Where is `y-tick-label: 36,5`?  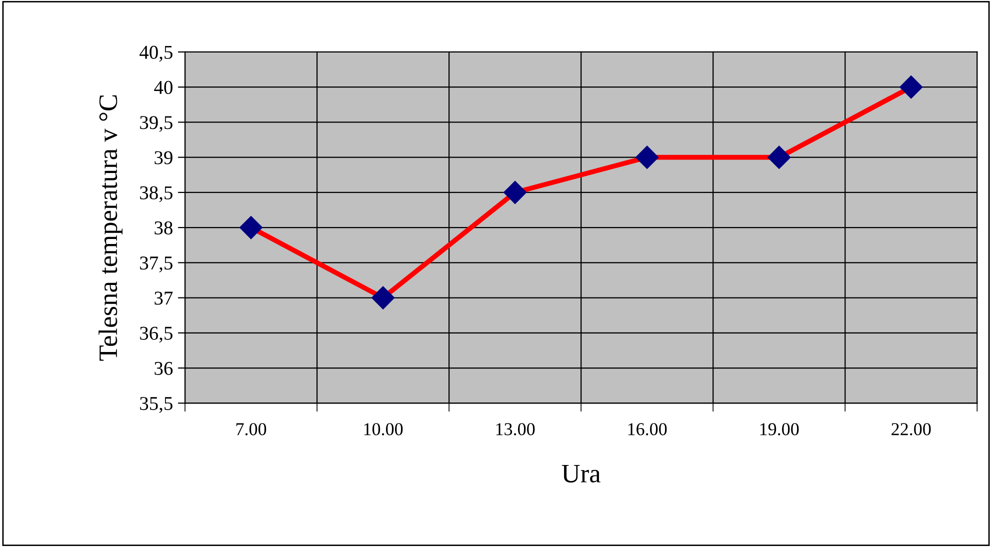
y-tick-label: 36,5 is located at coordinates (156, 334).